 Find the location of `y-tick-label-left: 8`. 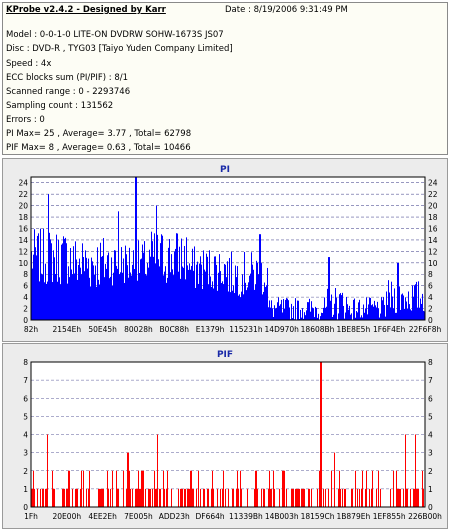

y-tick-label-left: 8 is located at coordinates (25, 274).